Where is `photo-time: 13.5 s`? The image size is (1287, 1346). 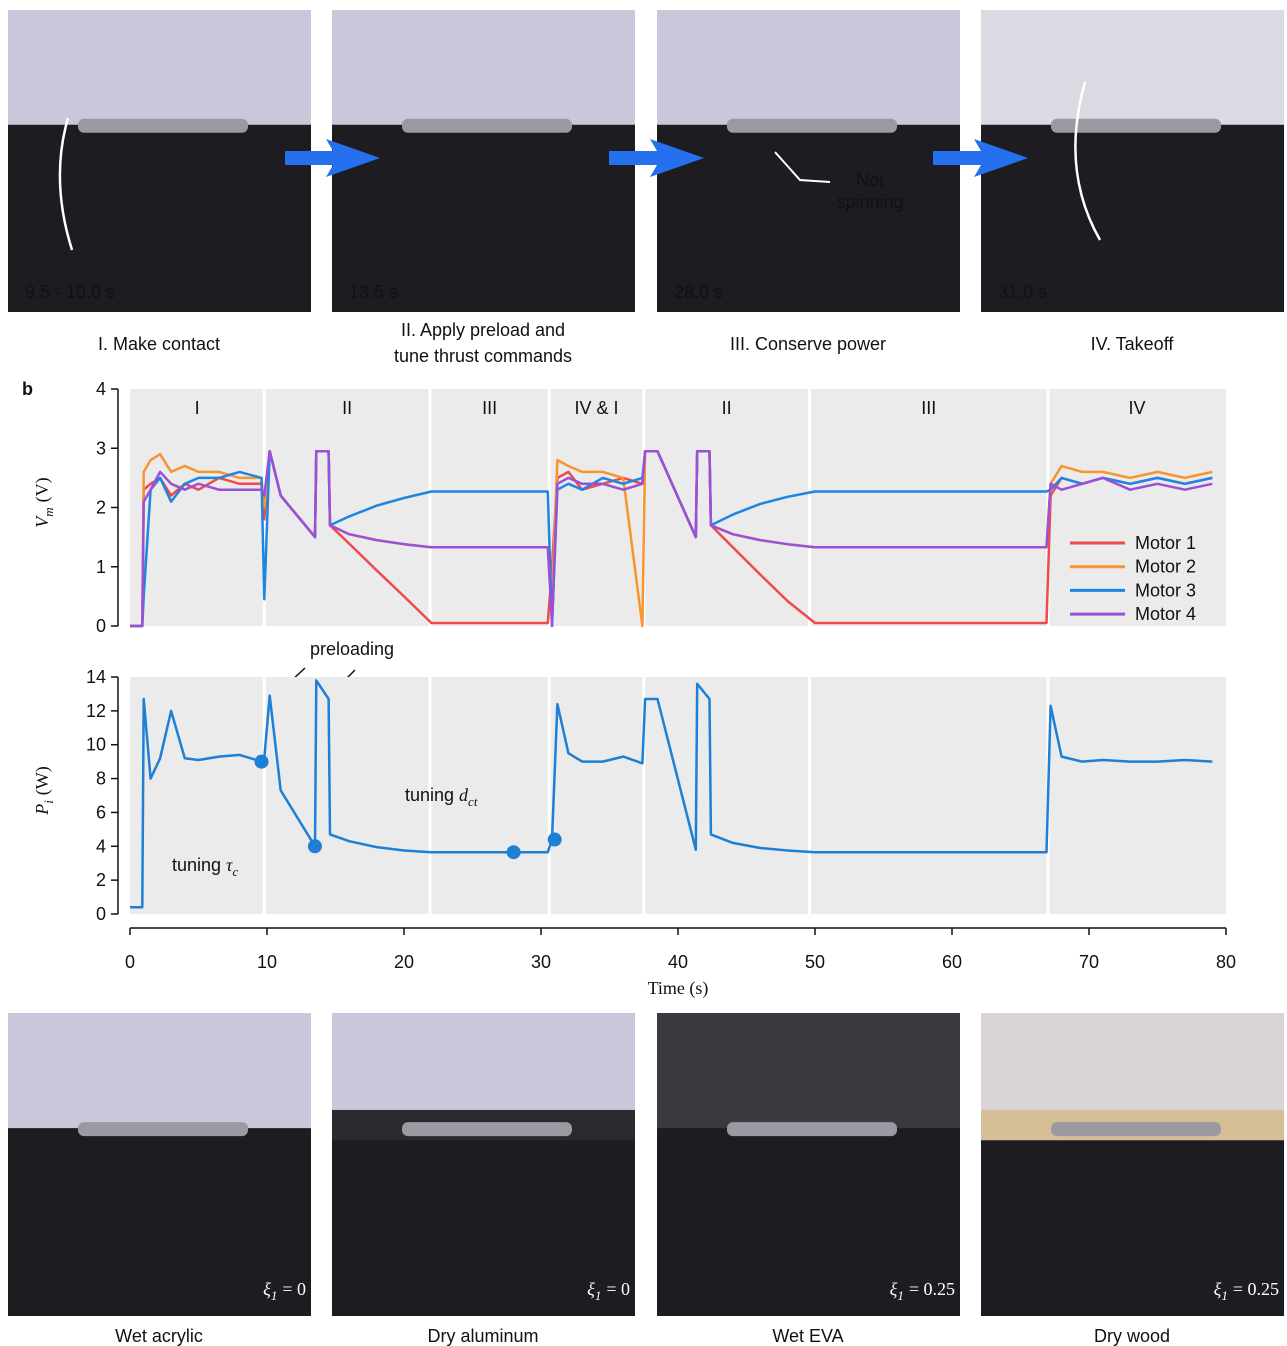 photo-time: 13.5 s is located at coordinates (373, 292).